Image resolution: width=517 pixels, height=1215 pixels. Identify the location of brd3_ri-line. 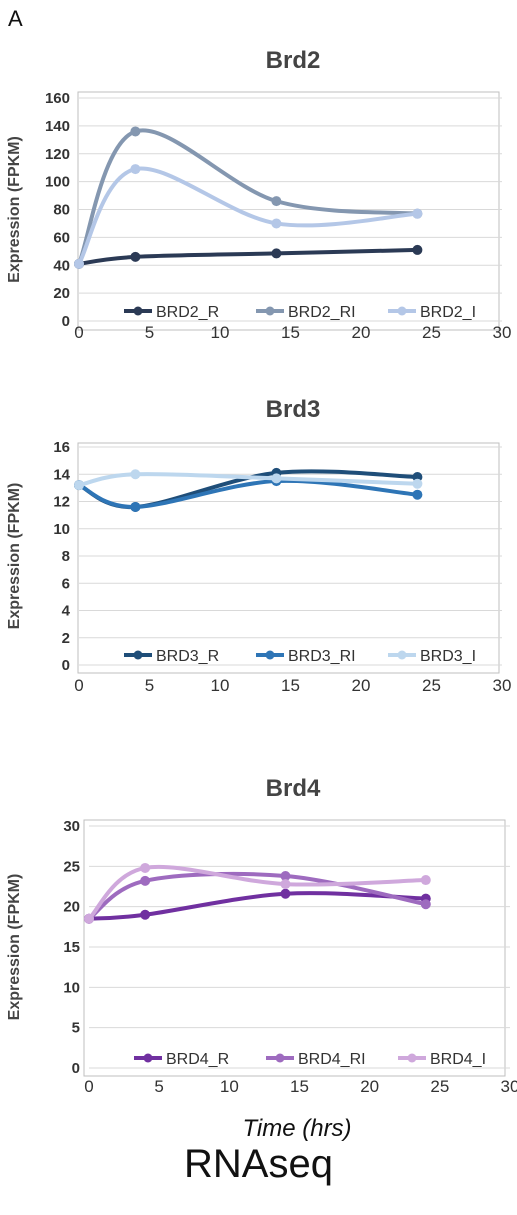
(248, 493).